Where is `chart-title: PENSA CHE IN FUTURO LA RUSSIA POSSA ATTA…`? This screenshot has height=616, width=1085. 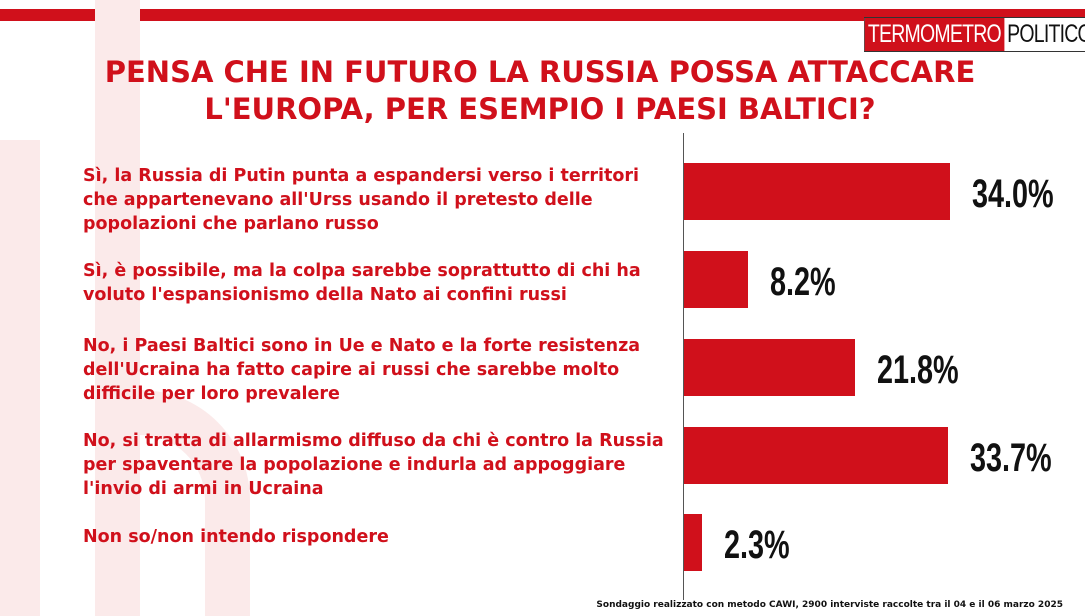
chart-title: PENSA CHE IN FUTURO LA RUSSIA POSSA ATTA… is located at coordinates (540, 90).